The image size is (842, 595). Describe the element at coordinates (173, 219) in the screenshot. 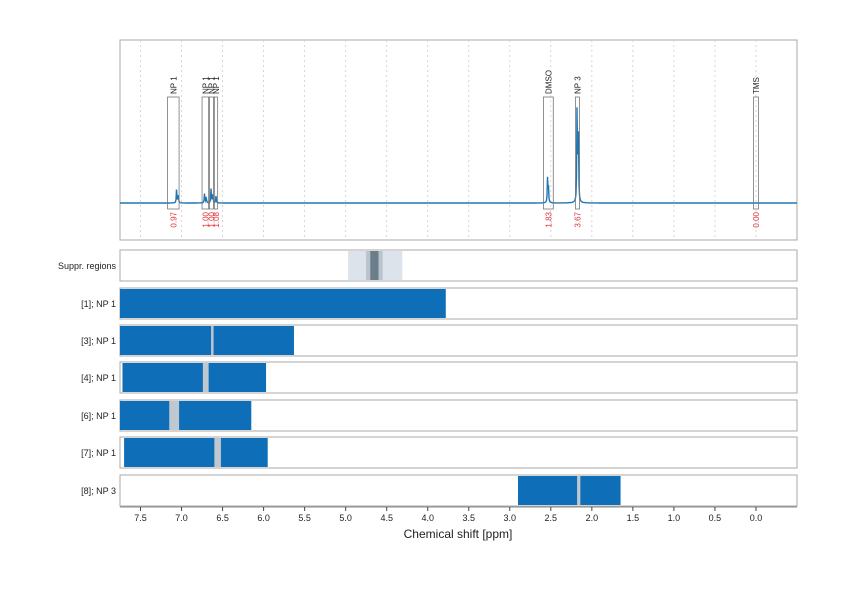

I see `integral-value: 0.97` at that location.